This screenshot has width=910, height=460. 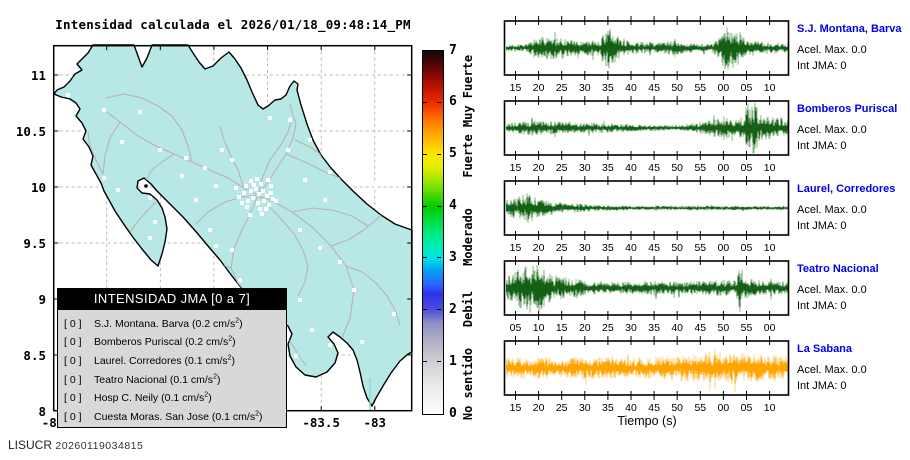 What do you see at coordinates (468, 384) in the screenshot?
I see `colorbar-category-text: No sentido` at bounding box center [468, 384].